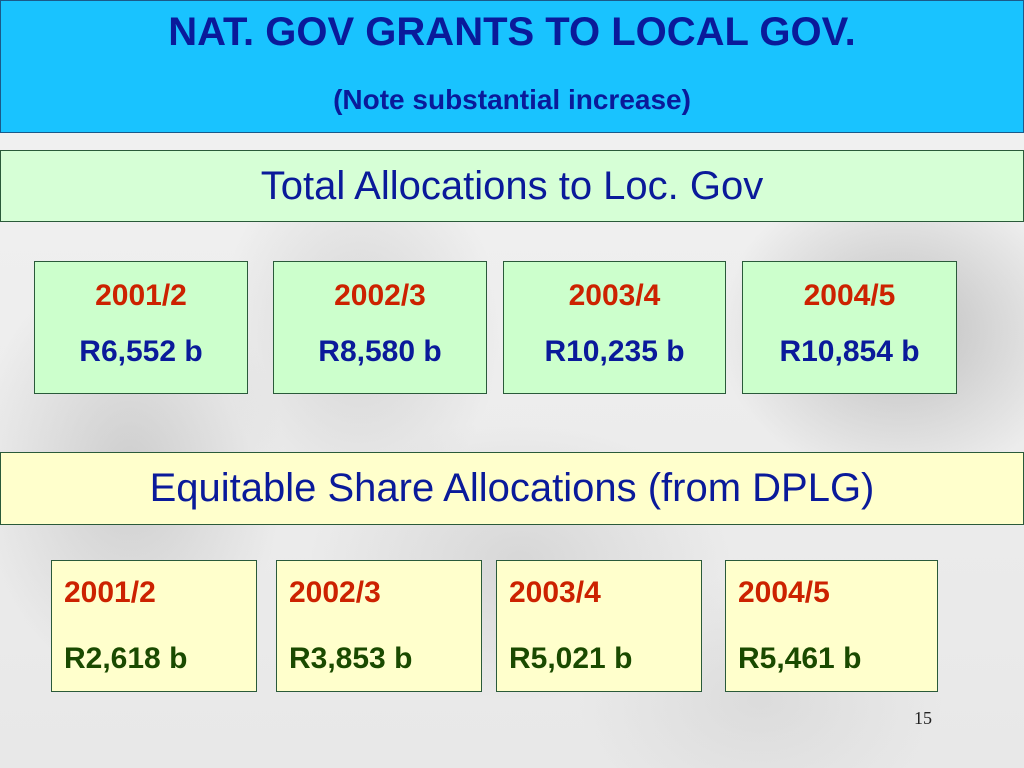 This screenshot has height=768, width=1024. Describe the element at coordinates (379, 626) in the screenshot. I see `equitable-card-2002: 2002/3 R3,853 b` at that location.